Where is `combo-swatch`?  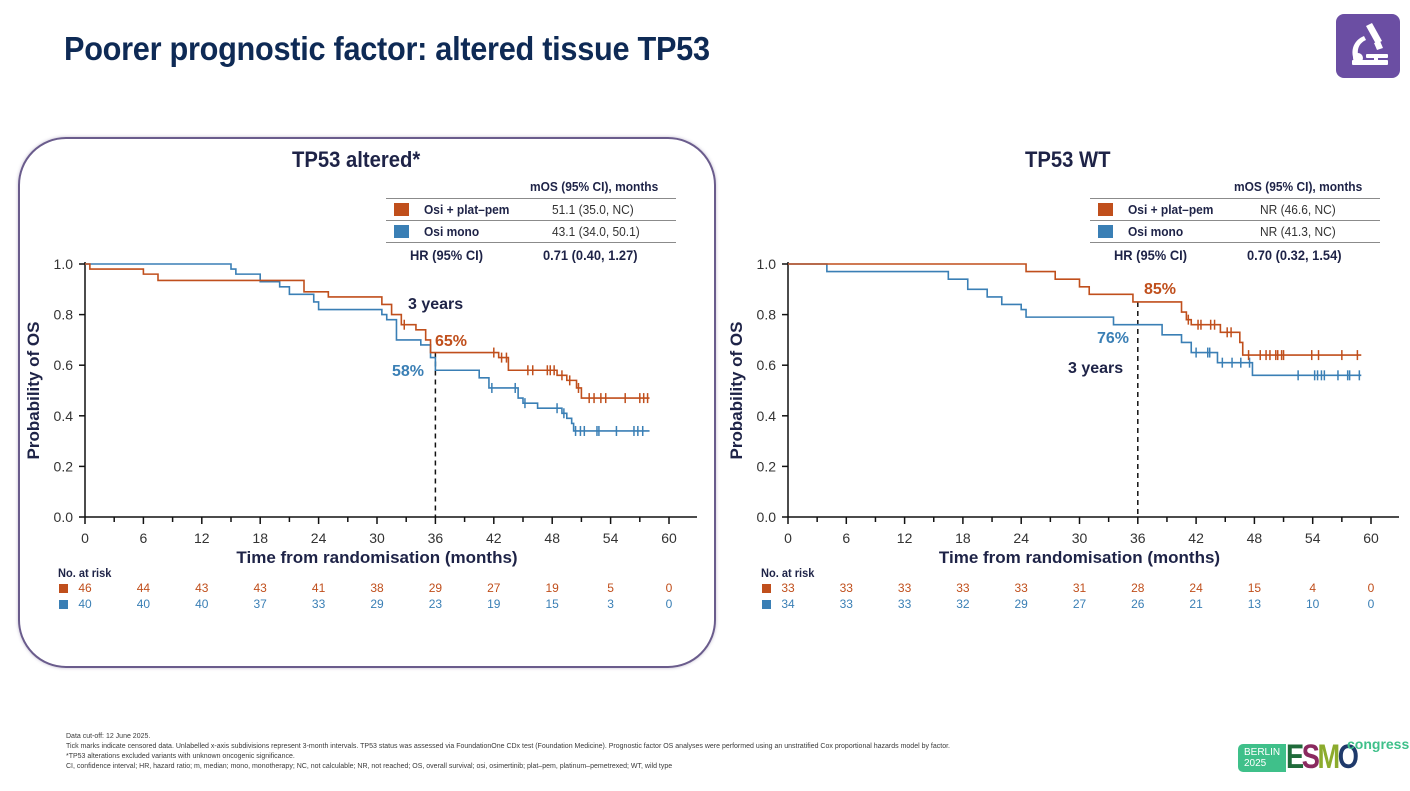 combo-swatch is located at coordinates (1105, 209).